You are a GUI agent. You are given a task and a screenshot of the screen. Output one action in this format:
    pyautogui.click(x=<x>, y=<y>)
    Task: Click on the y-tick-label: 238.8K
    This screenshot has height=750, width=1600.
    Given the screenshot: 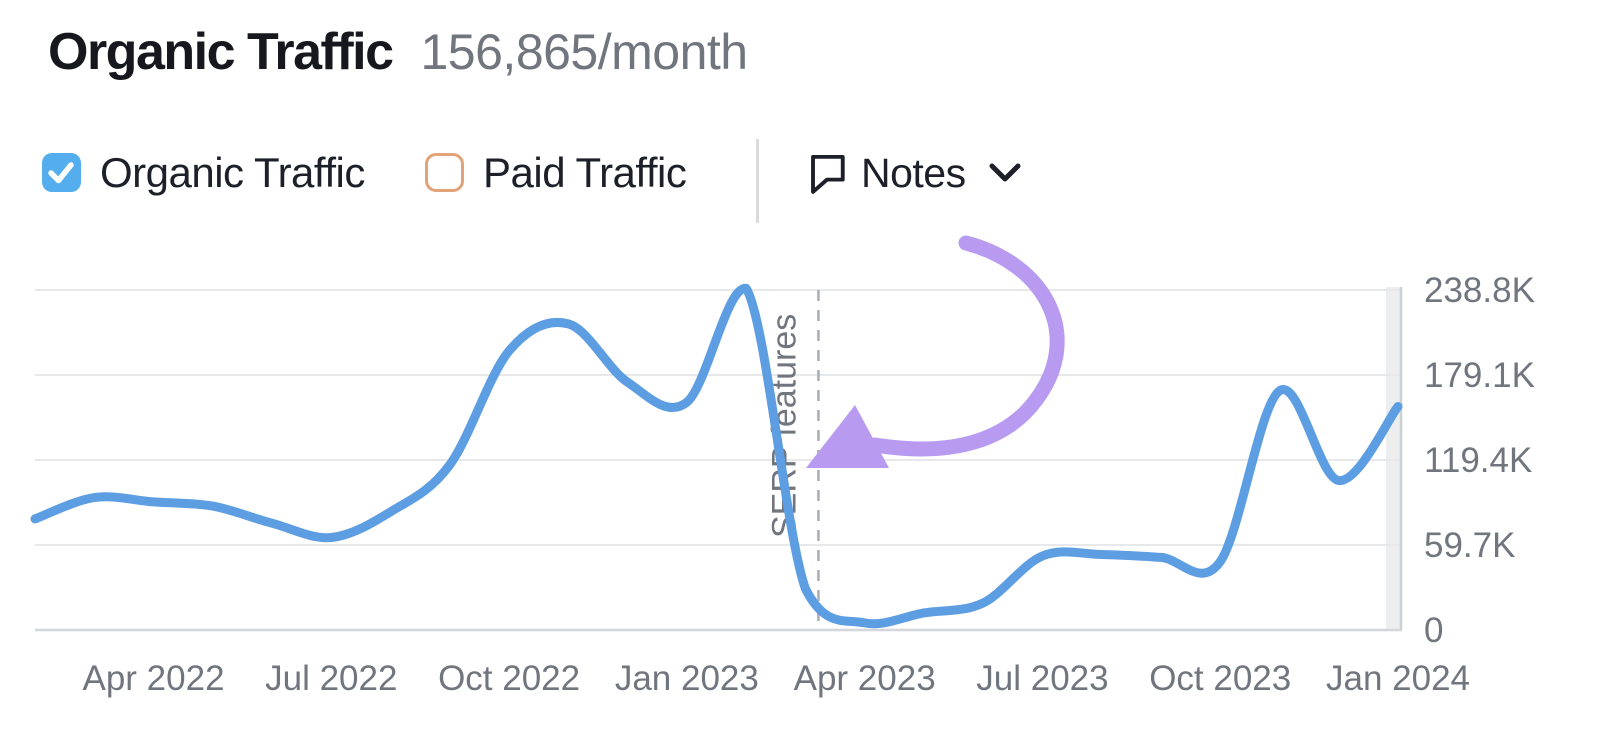 What is the action you would take?
    pyautogui.click(x=1479, y=290)
    